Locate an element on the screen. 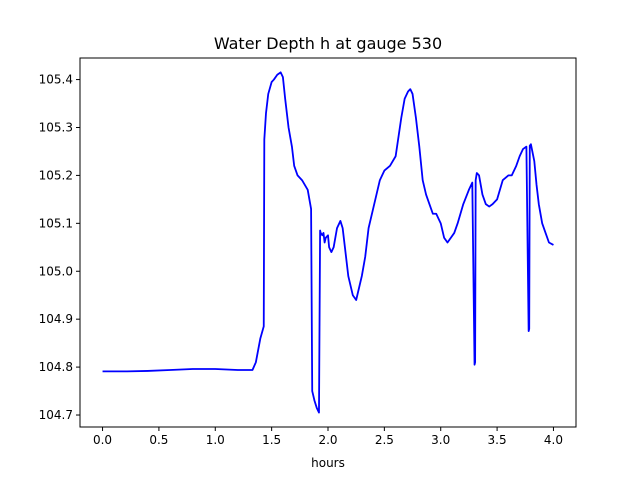 This screenshot has height=480, width=640. y-tick-label: 105.1 is located at coordinates (56, 223).